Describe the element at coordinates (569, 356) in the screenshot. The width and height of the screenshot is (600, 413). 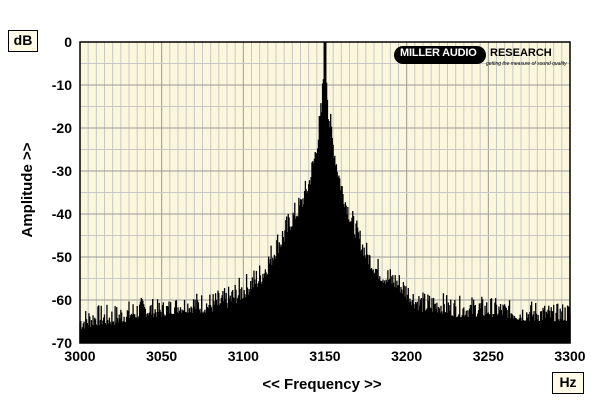
I see `x-tick-label: 3300` at that location.